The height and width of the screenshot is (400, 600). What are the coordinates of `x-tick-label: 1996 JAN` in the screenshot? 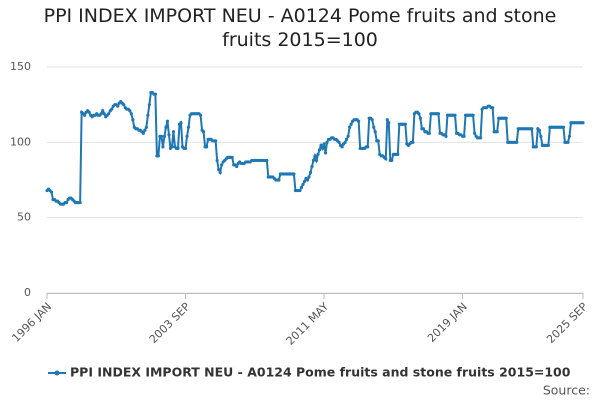 It's located at (31, 322).